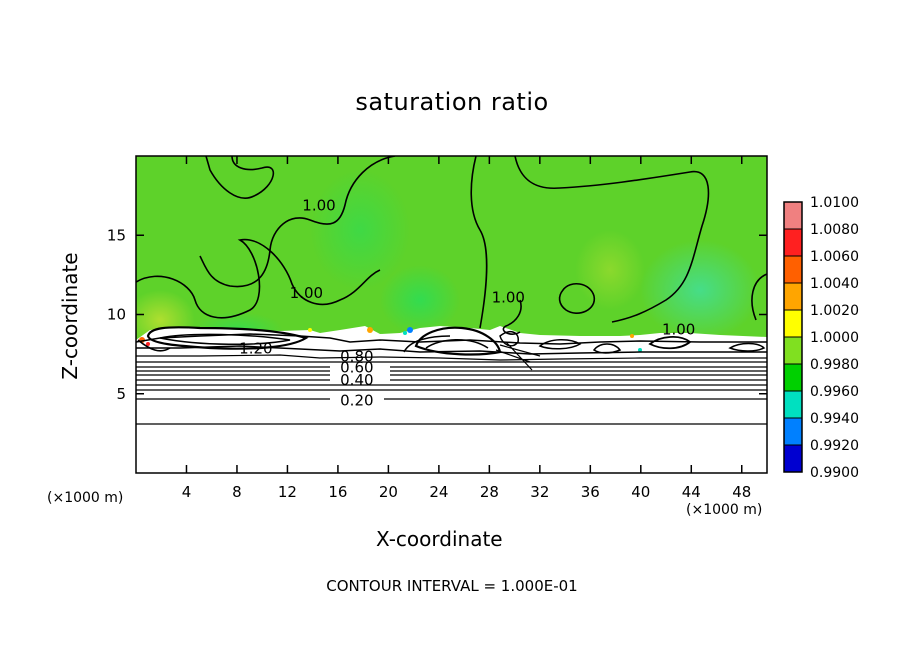 This screenshot has height=654, width=904. I want to click on x-tick-label: 8, so click(237, 492).